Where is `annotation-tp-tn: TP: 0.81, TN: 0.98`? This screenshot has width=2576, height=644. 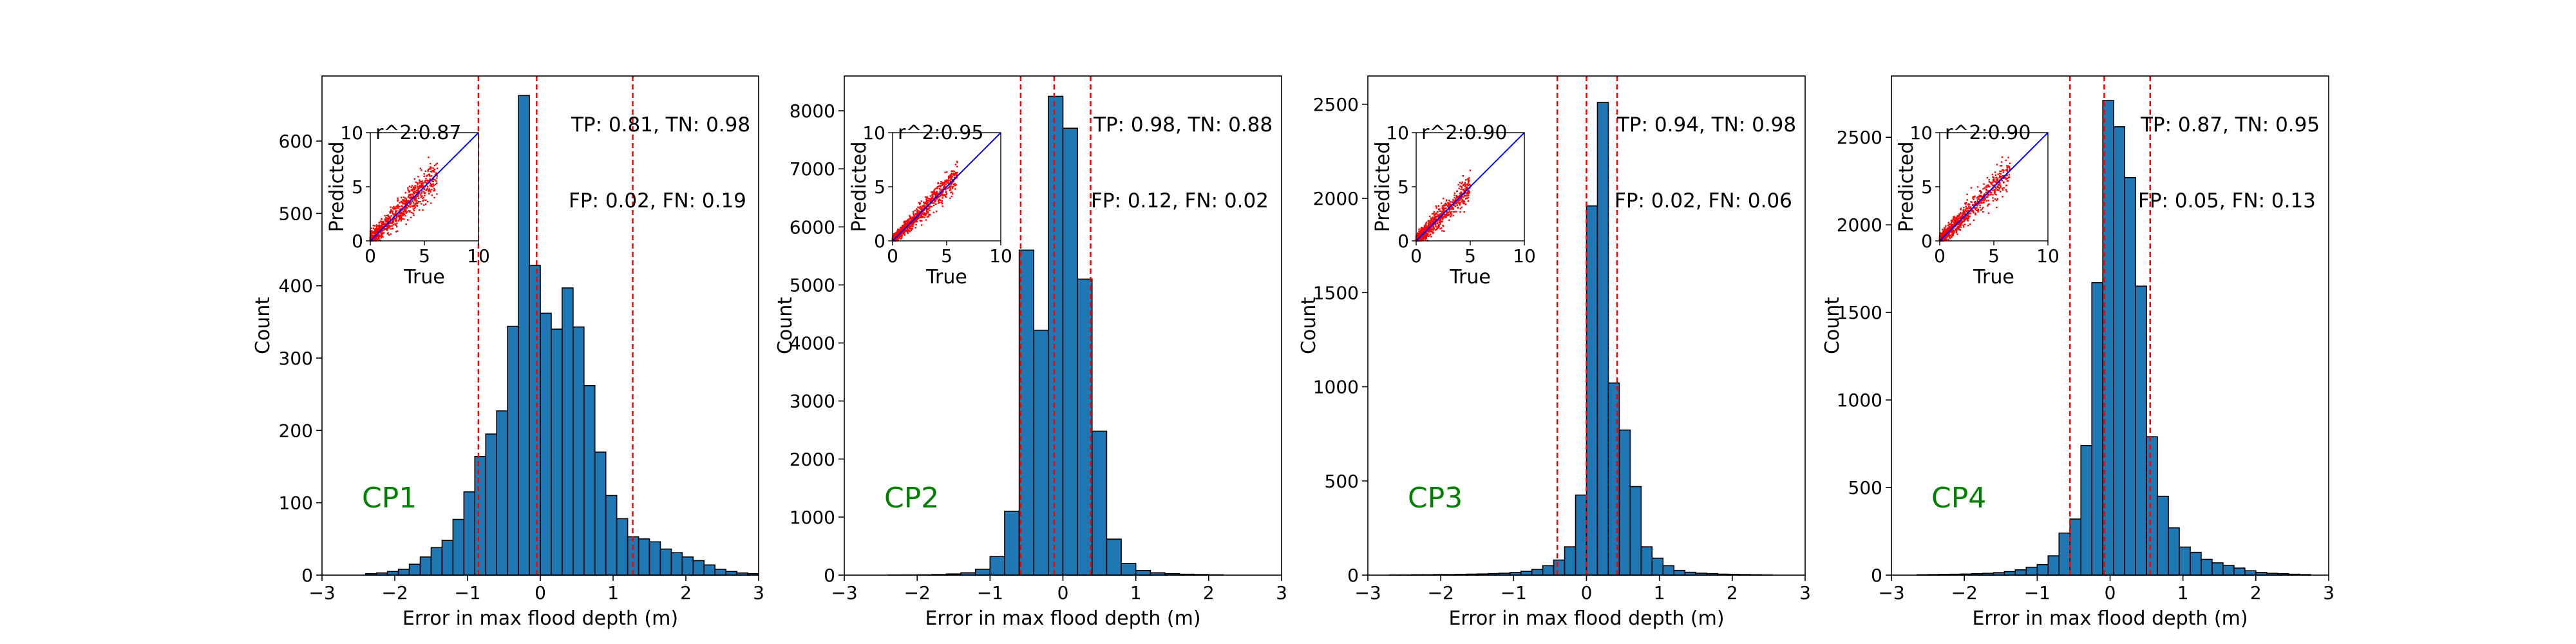
annotation-tp-tn: TP: 0.81, TN: 0.98 is located at coordinates (660, 125).